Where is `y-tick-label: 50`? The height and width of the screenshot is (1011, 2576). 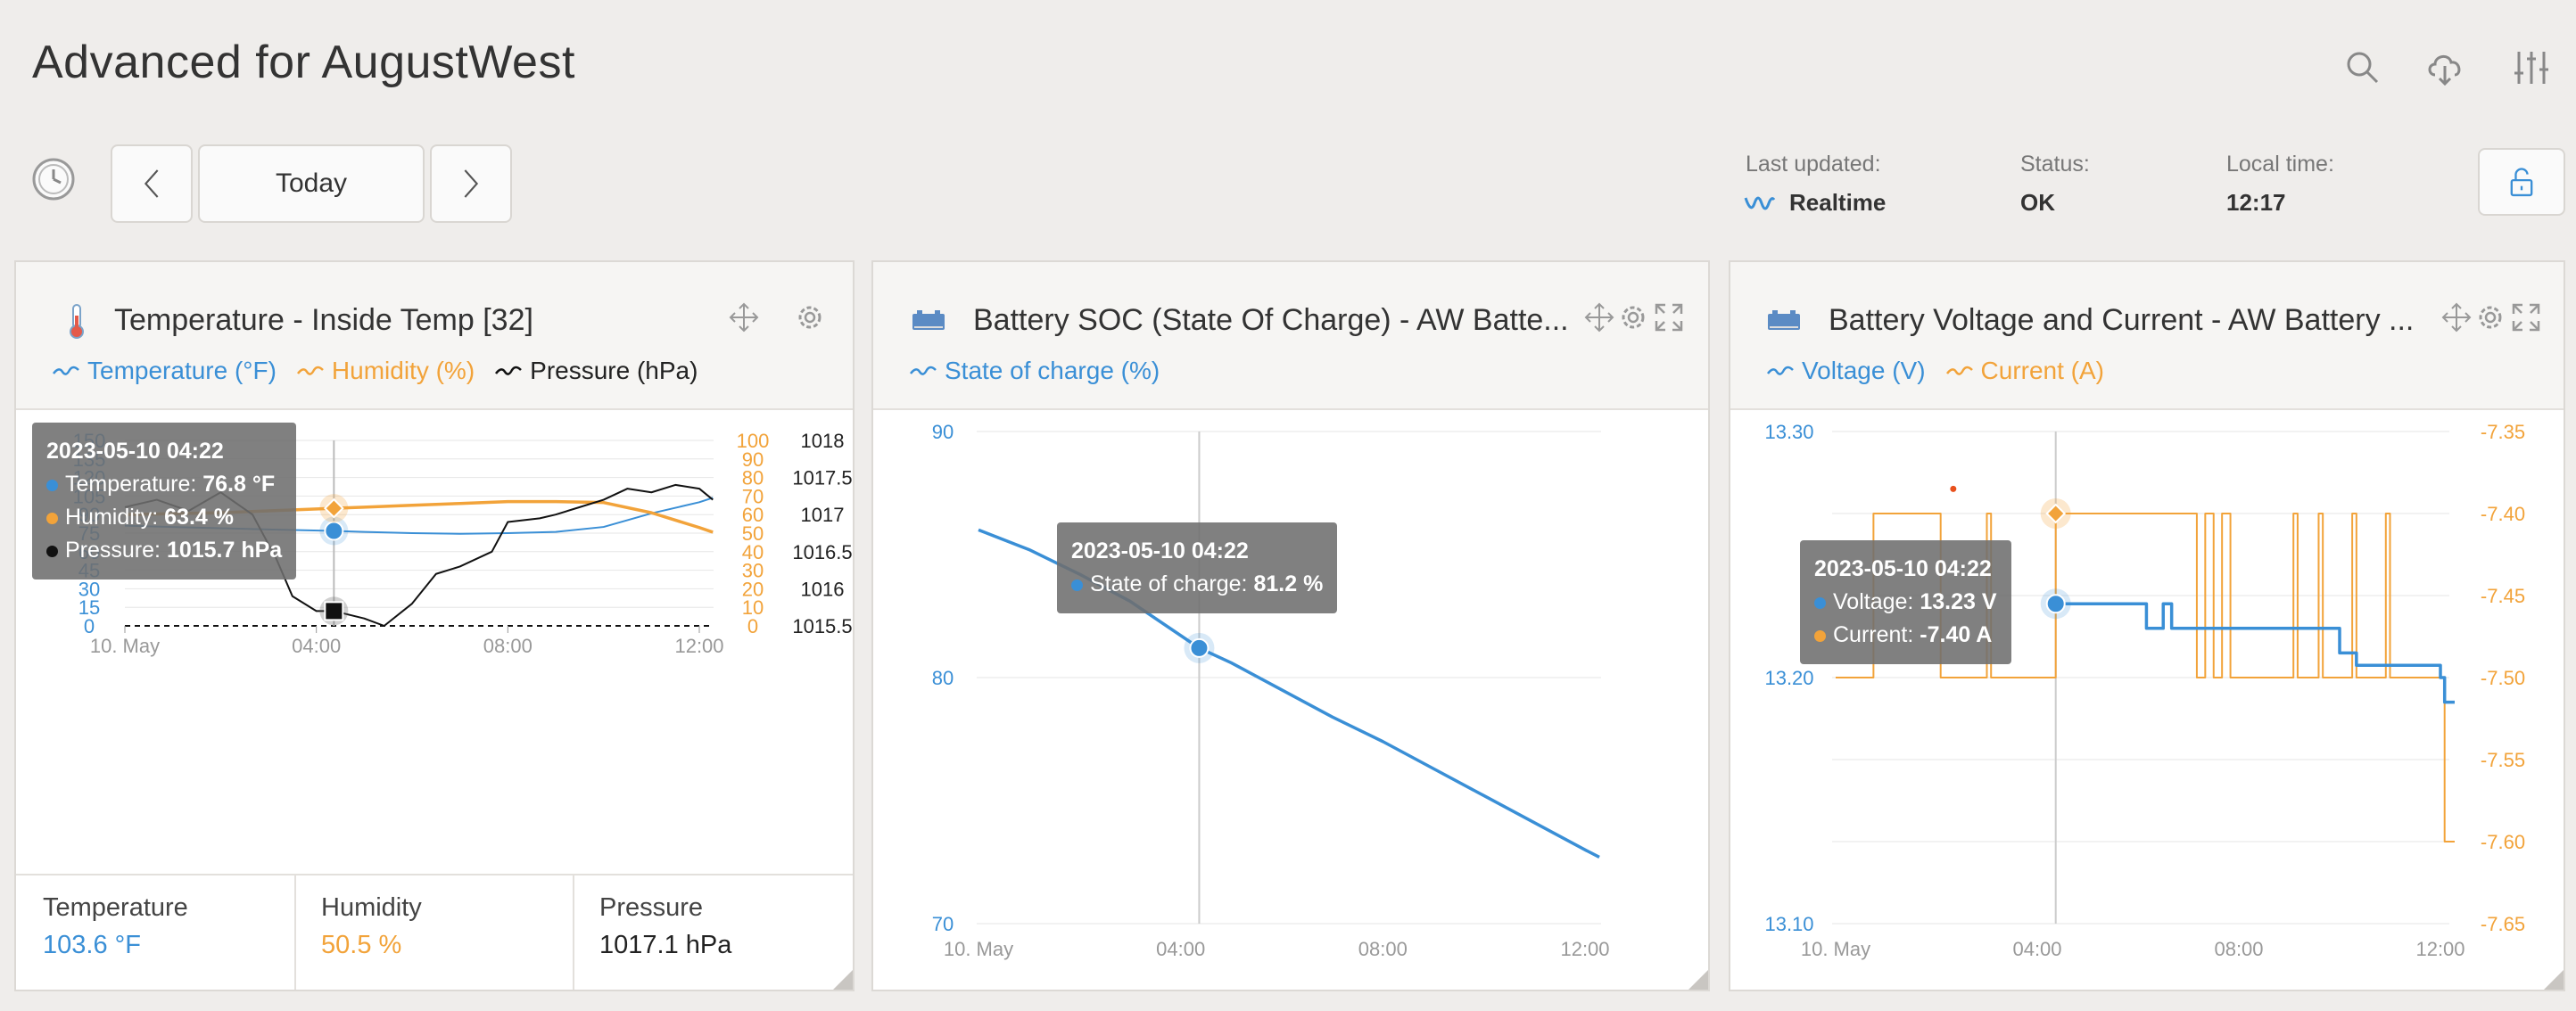
y-tick-label: 50 is located at coordinates (753, 533).